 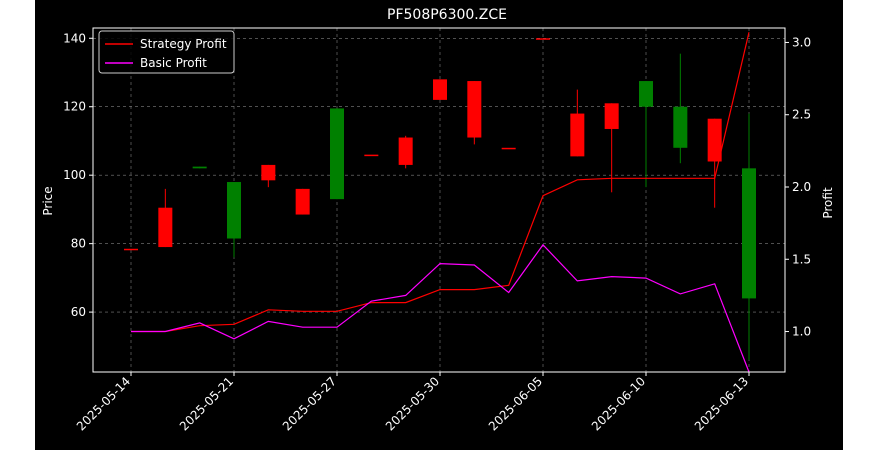 What do you see at coordinates (74, 107) in the screenshot?
I see `y-left-tick-label: 120` at bounding box center [74, 107].